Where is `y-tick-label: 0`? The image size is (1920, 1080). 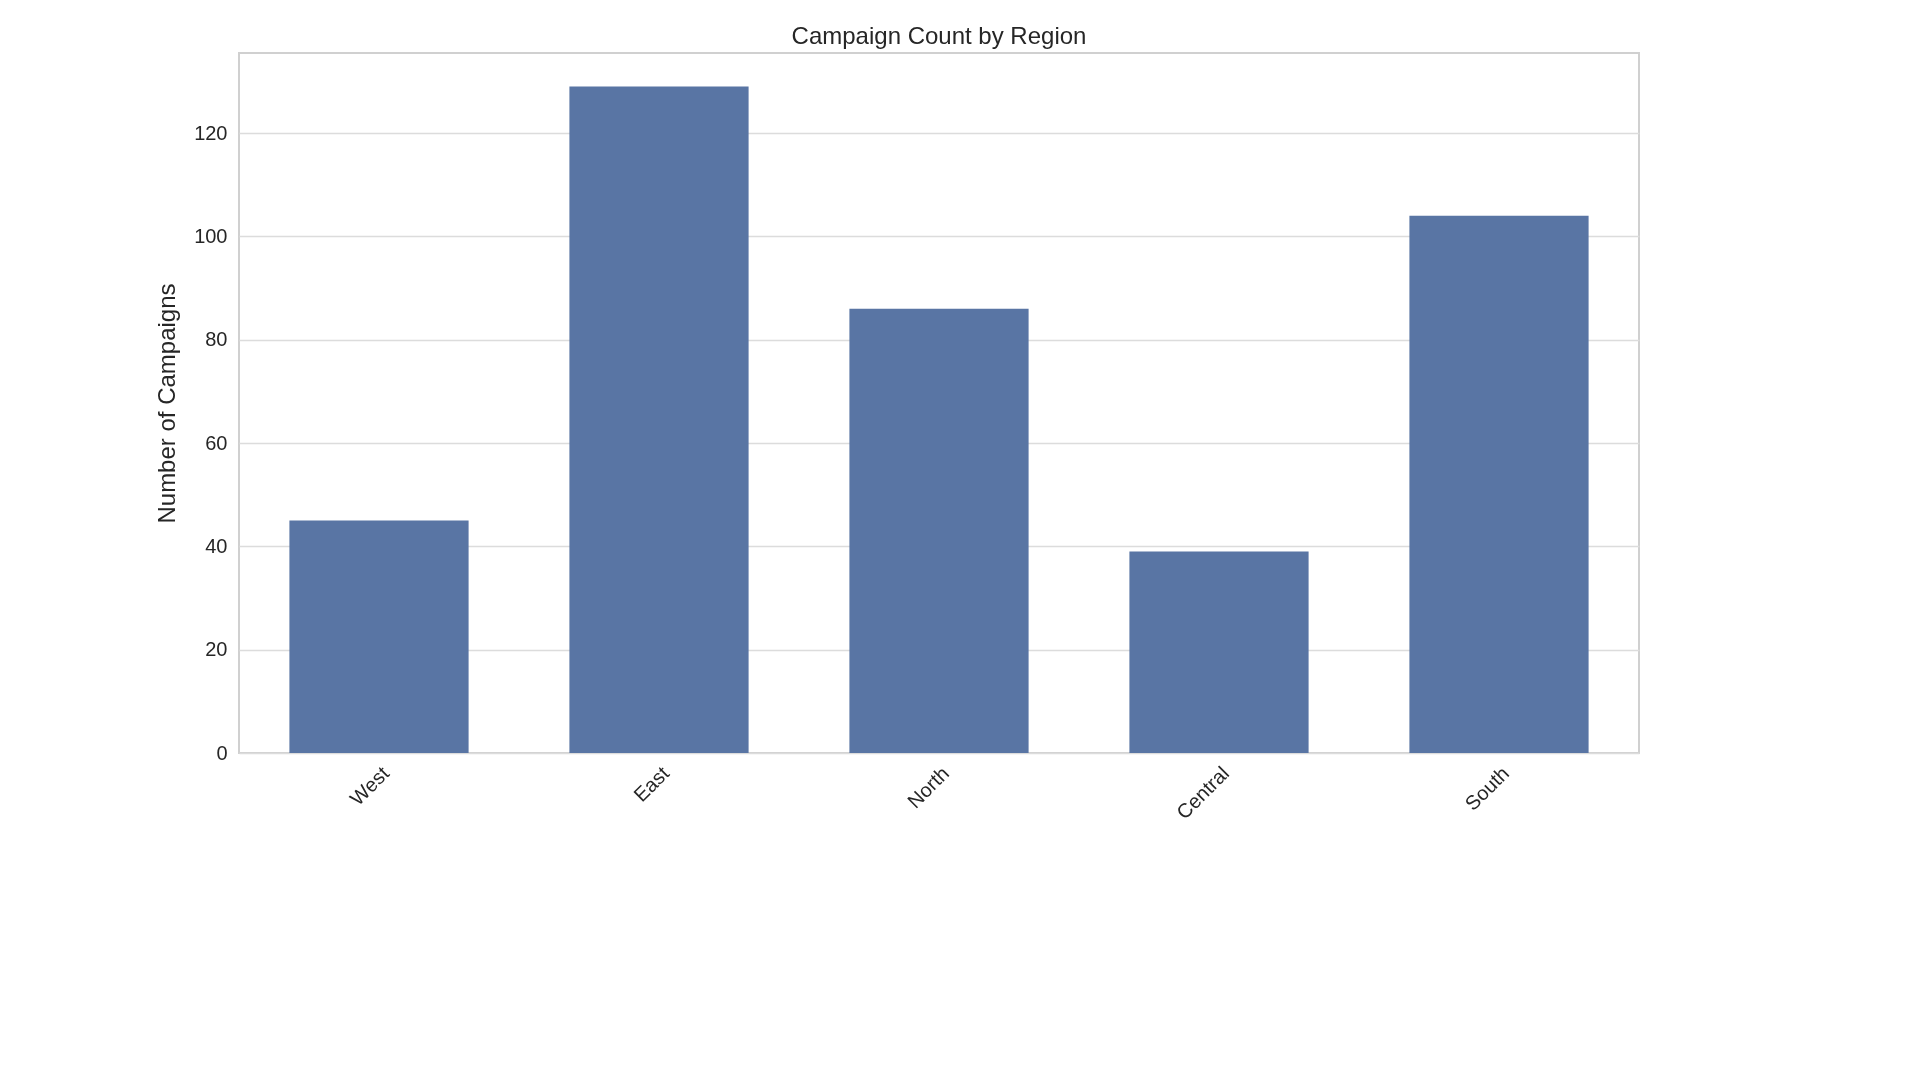 y-tick-label: 0 is located at coordinates (222, 752).